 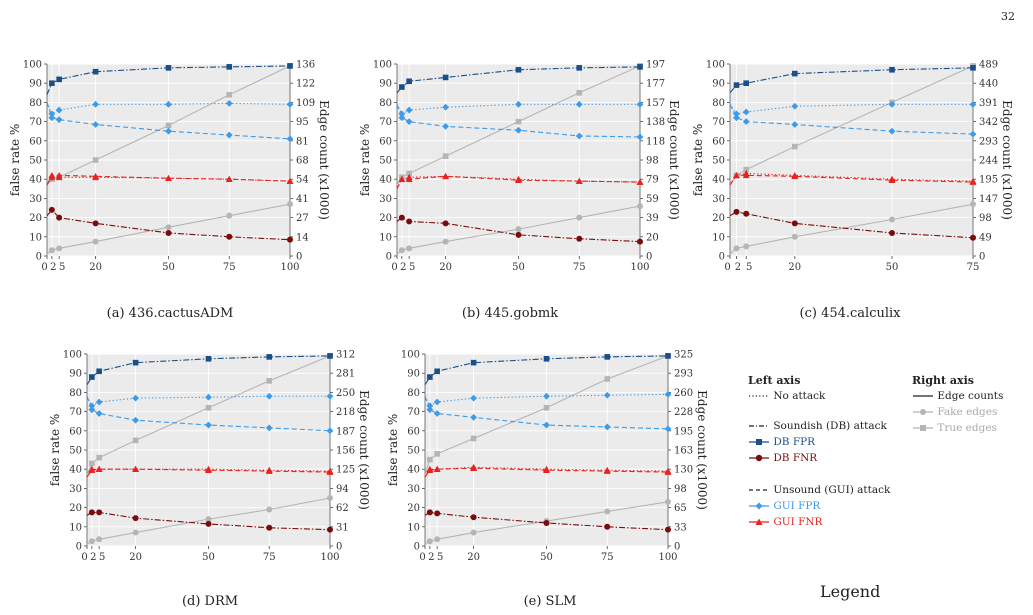 I want to click on y2-tick-label: 20, so click(x=652, y=237).